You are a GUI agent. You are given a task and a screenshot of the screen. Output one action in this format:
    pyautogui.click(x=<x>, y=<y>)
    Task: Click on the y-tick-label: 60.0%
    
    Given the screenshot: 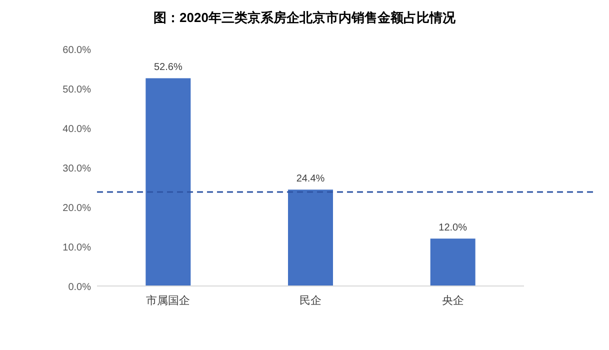 What is the action you would take?
    pyautogui.click(x=77, y=50)
    